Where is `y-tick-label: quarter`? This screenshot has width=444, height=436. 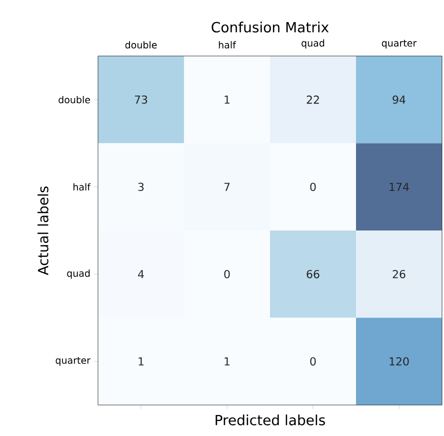
y-tick-label: quarter is located at coordinates (73, 361).